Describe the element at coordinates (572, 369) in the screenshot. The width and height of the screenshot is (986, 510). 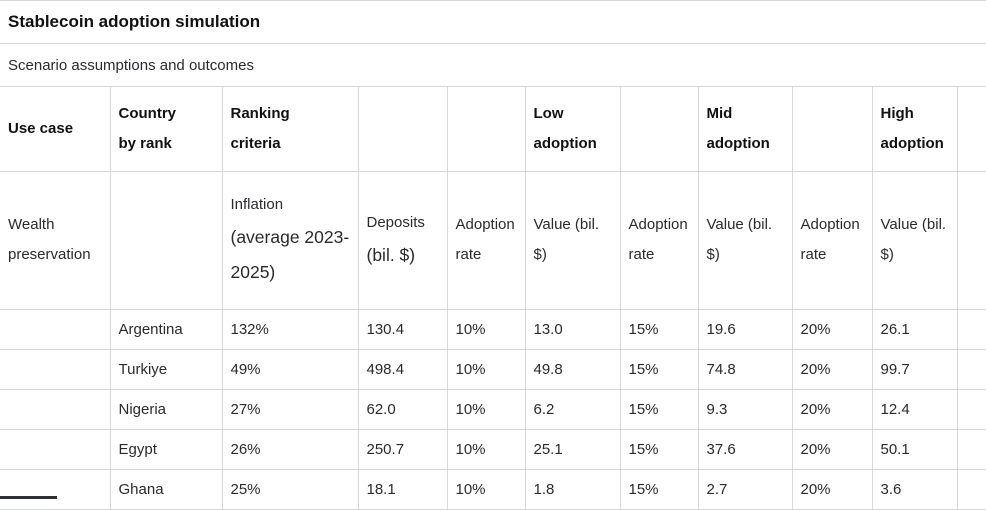
I see `cell-low-value: 49.8` at that location.